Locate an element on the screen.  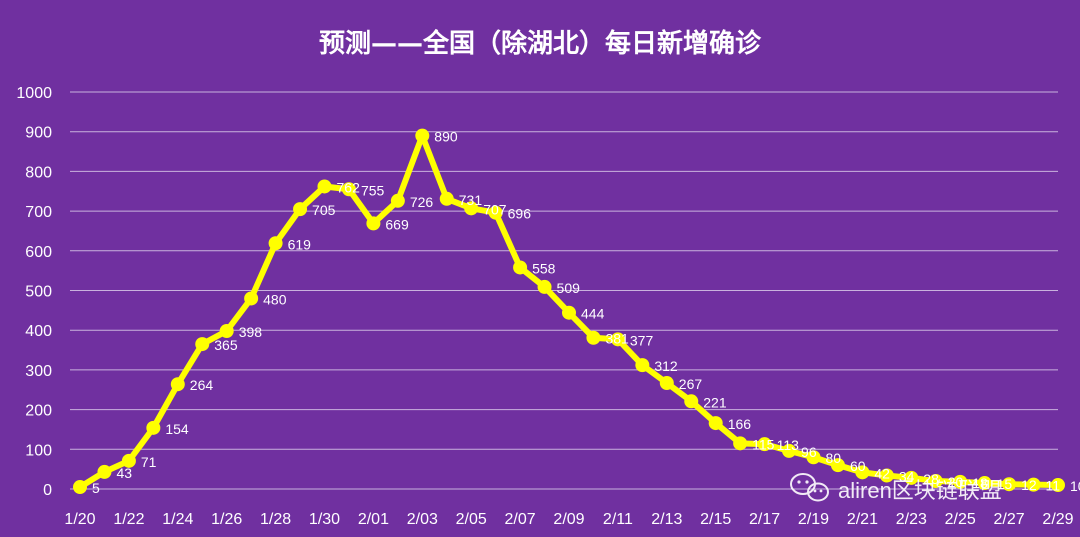
data-label: 480 is located at coordinates (275, 299).